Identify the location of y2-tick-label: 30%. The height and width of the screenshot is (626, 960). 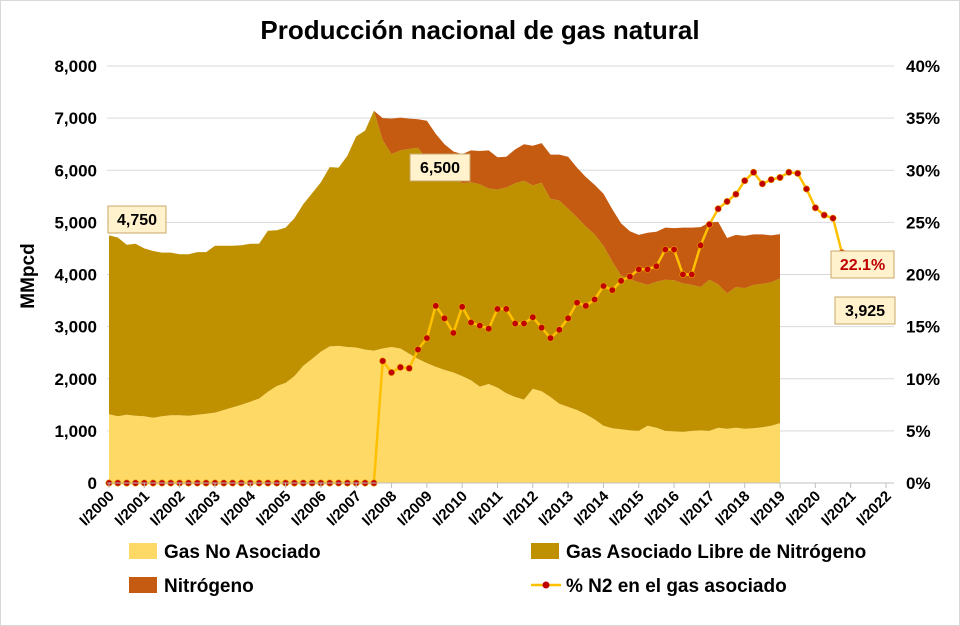
(923, 170).